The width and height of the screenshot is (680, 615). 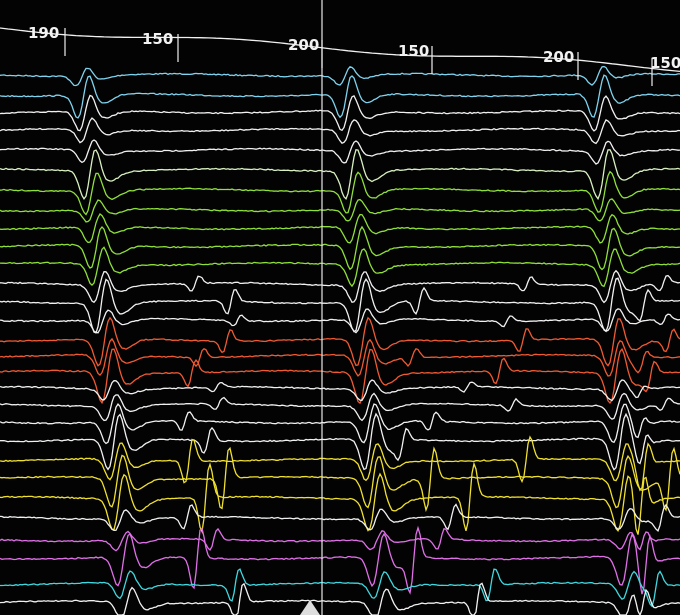 What do you see at coordinates (340, 50) in the screenshot?
I see `caliper-line` at bounding box center [340, 50].